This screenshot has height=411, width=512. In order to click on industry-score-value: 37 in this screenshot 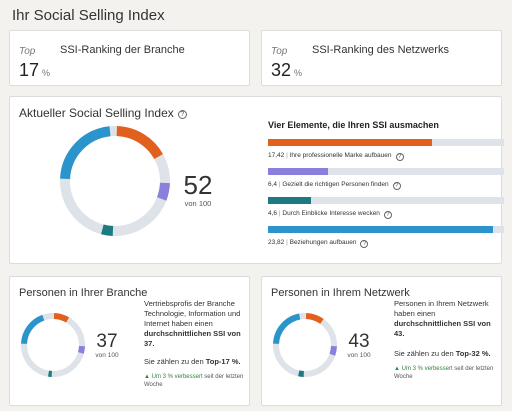, I will do `click(107, 341)`.